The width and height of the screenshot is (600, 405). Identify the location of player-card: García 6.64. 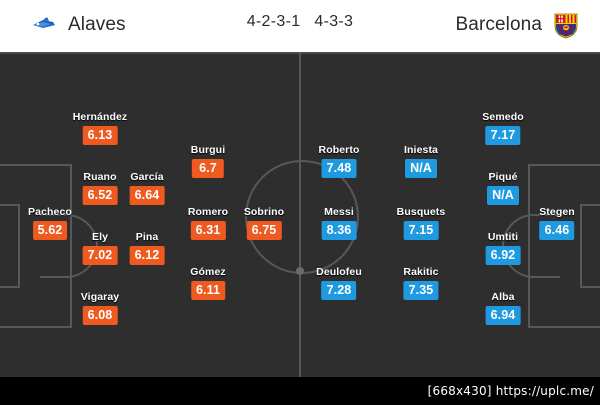
(147, 188).